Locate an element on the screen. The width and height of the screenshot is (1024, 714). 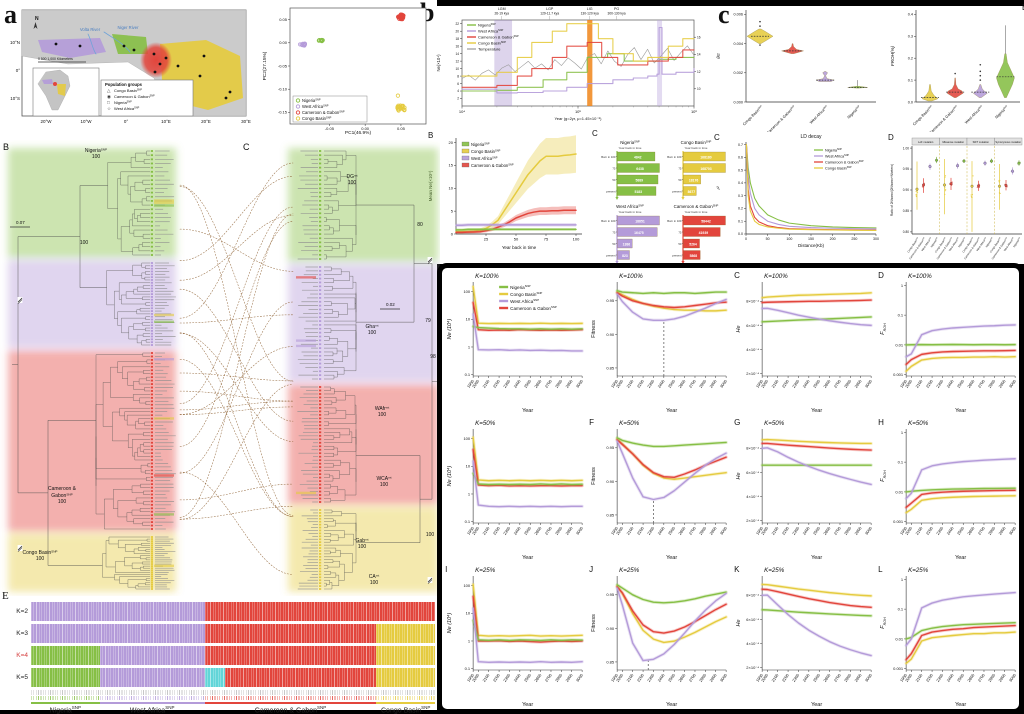
sample-id-strip is located at coordinates (405, 698).